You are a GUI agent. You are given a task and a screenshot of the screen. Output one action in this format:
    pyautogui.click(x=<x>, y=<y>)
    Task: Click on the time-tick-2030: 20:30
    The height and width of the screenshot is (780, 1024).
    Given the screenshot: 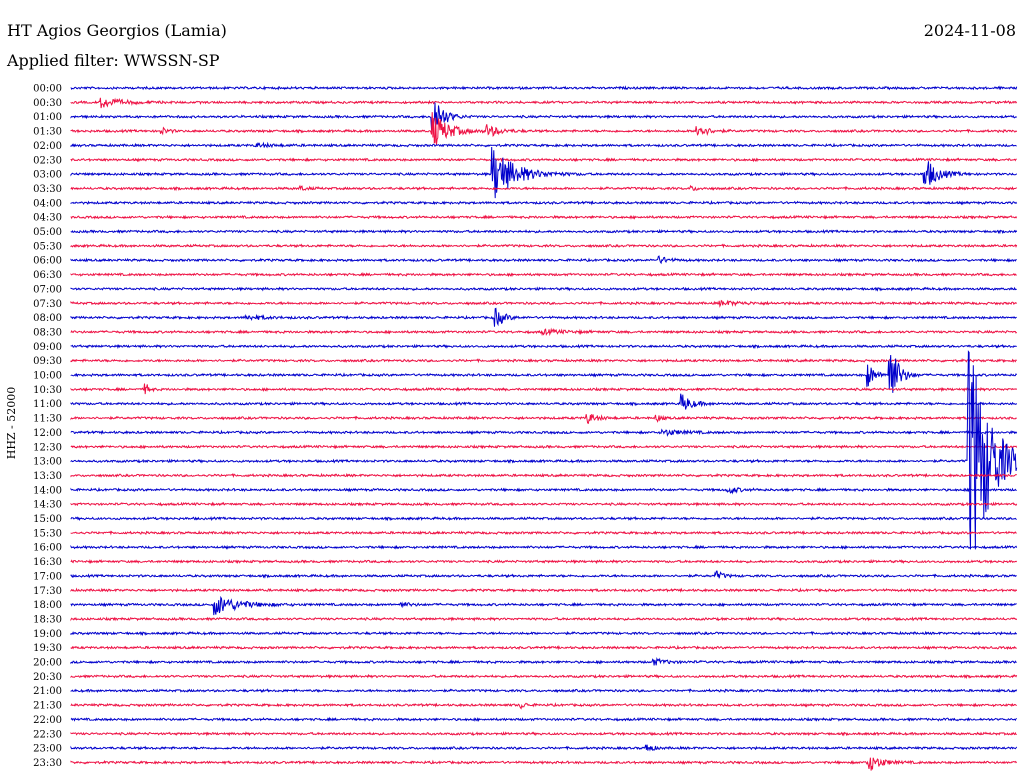 What is the action you would take?
    pyautogui.click(x=47, y=677)
    